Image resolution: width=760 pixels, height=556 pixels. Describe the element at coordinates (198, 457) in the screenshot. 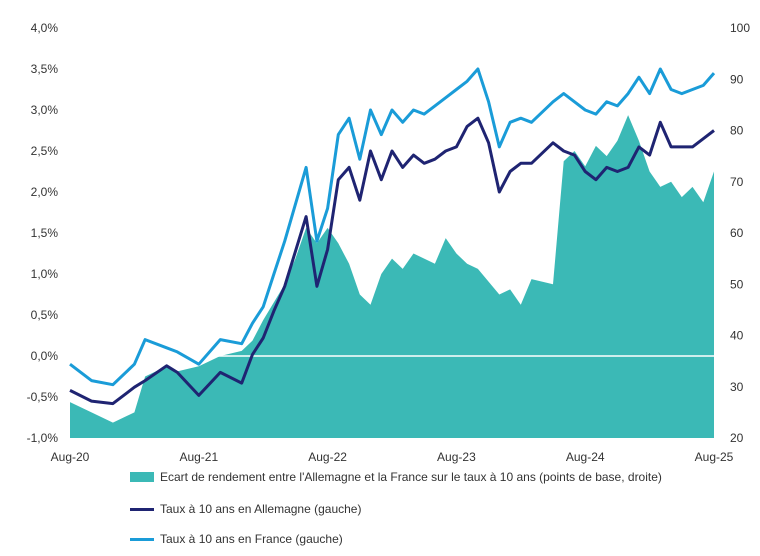

I see `x-tick-label: Aug-21` at that location.